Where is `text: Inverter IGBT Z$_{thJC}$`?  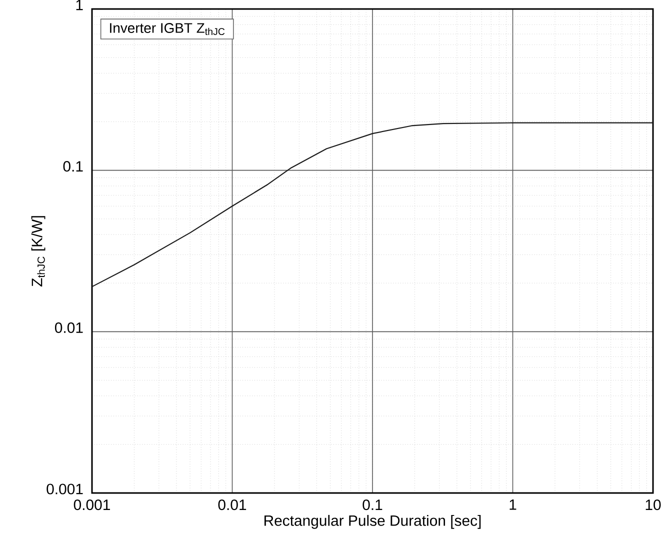
text: Inverter IGBT Z$_{thJC}$ is located at coordinates (167, 29).